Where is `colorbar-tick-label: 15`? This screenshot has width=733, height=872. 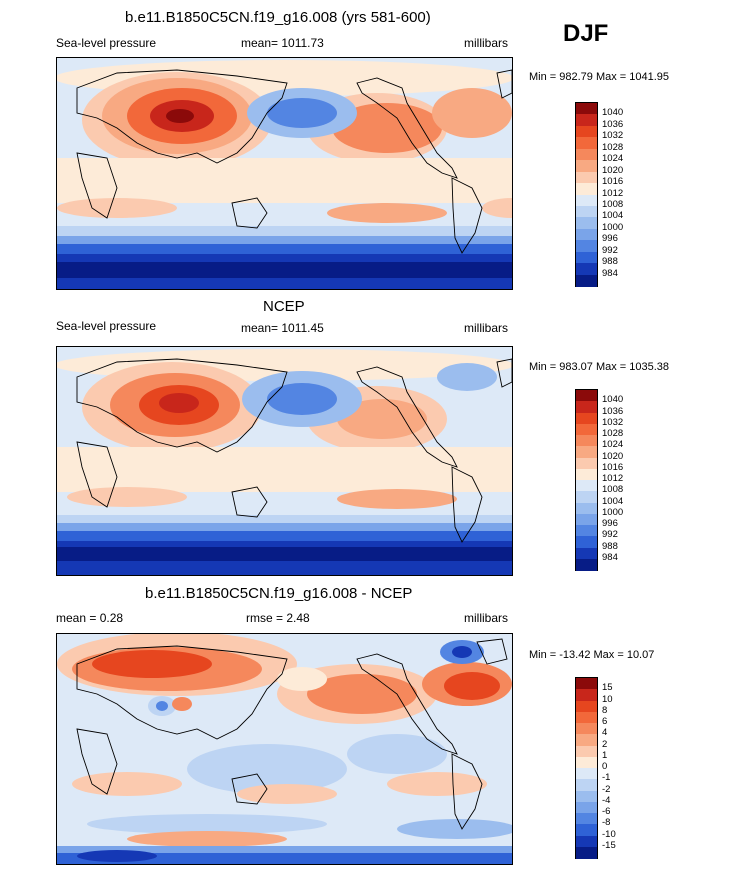 colorbar-tick-label: 15 is located at coordinates (607, 688).